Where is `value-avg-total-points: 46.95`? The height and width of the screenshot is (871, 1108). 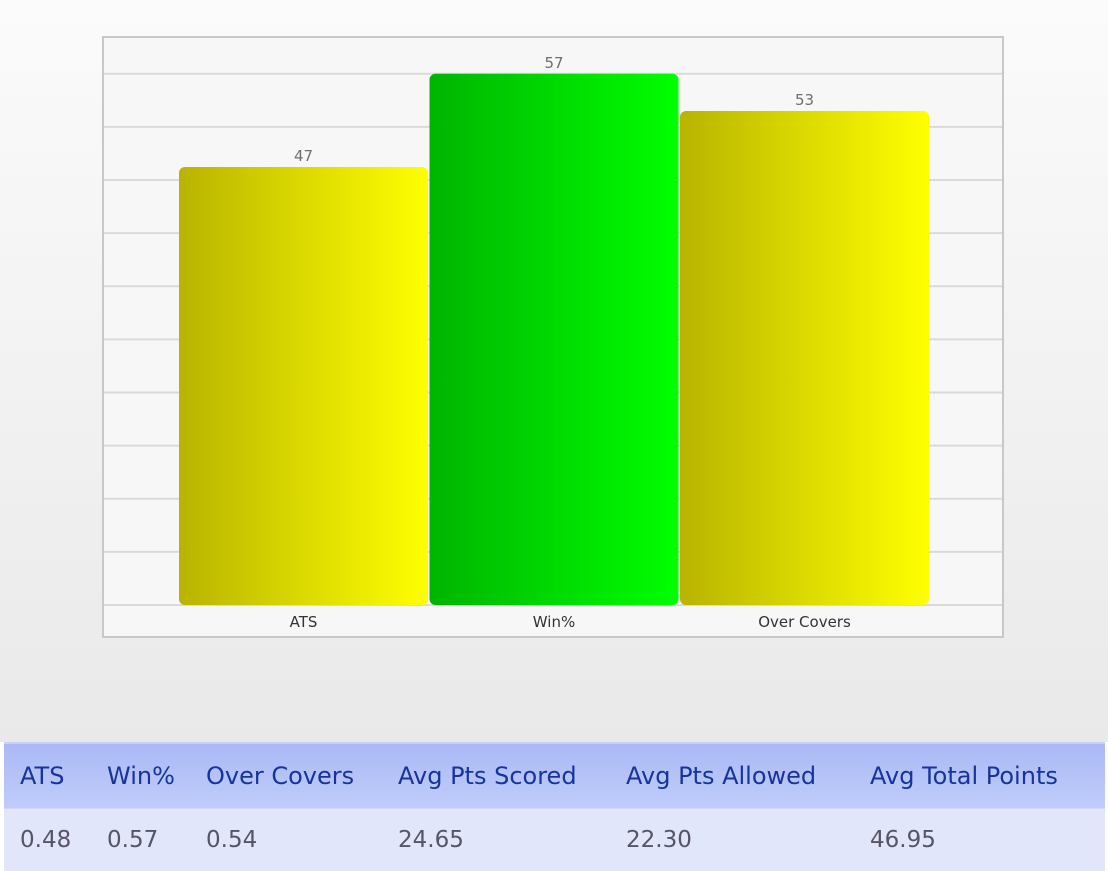
value-avg-total-points: 46.95 is located at coordinates (979, 840).